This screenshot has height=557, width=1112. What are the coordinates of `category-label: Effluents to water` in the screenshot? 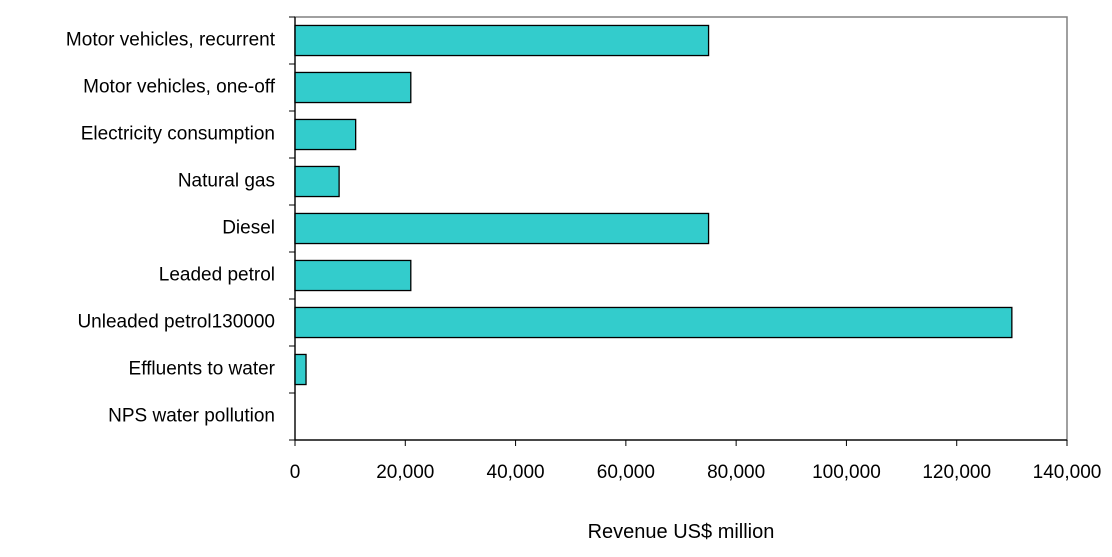 It's located at (202, 369).